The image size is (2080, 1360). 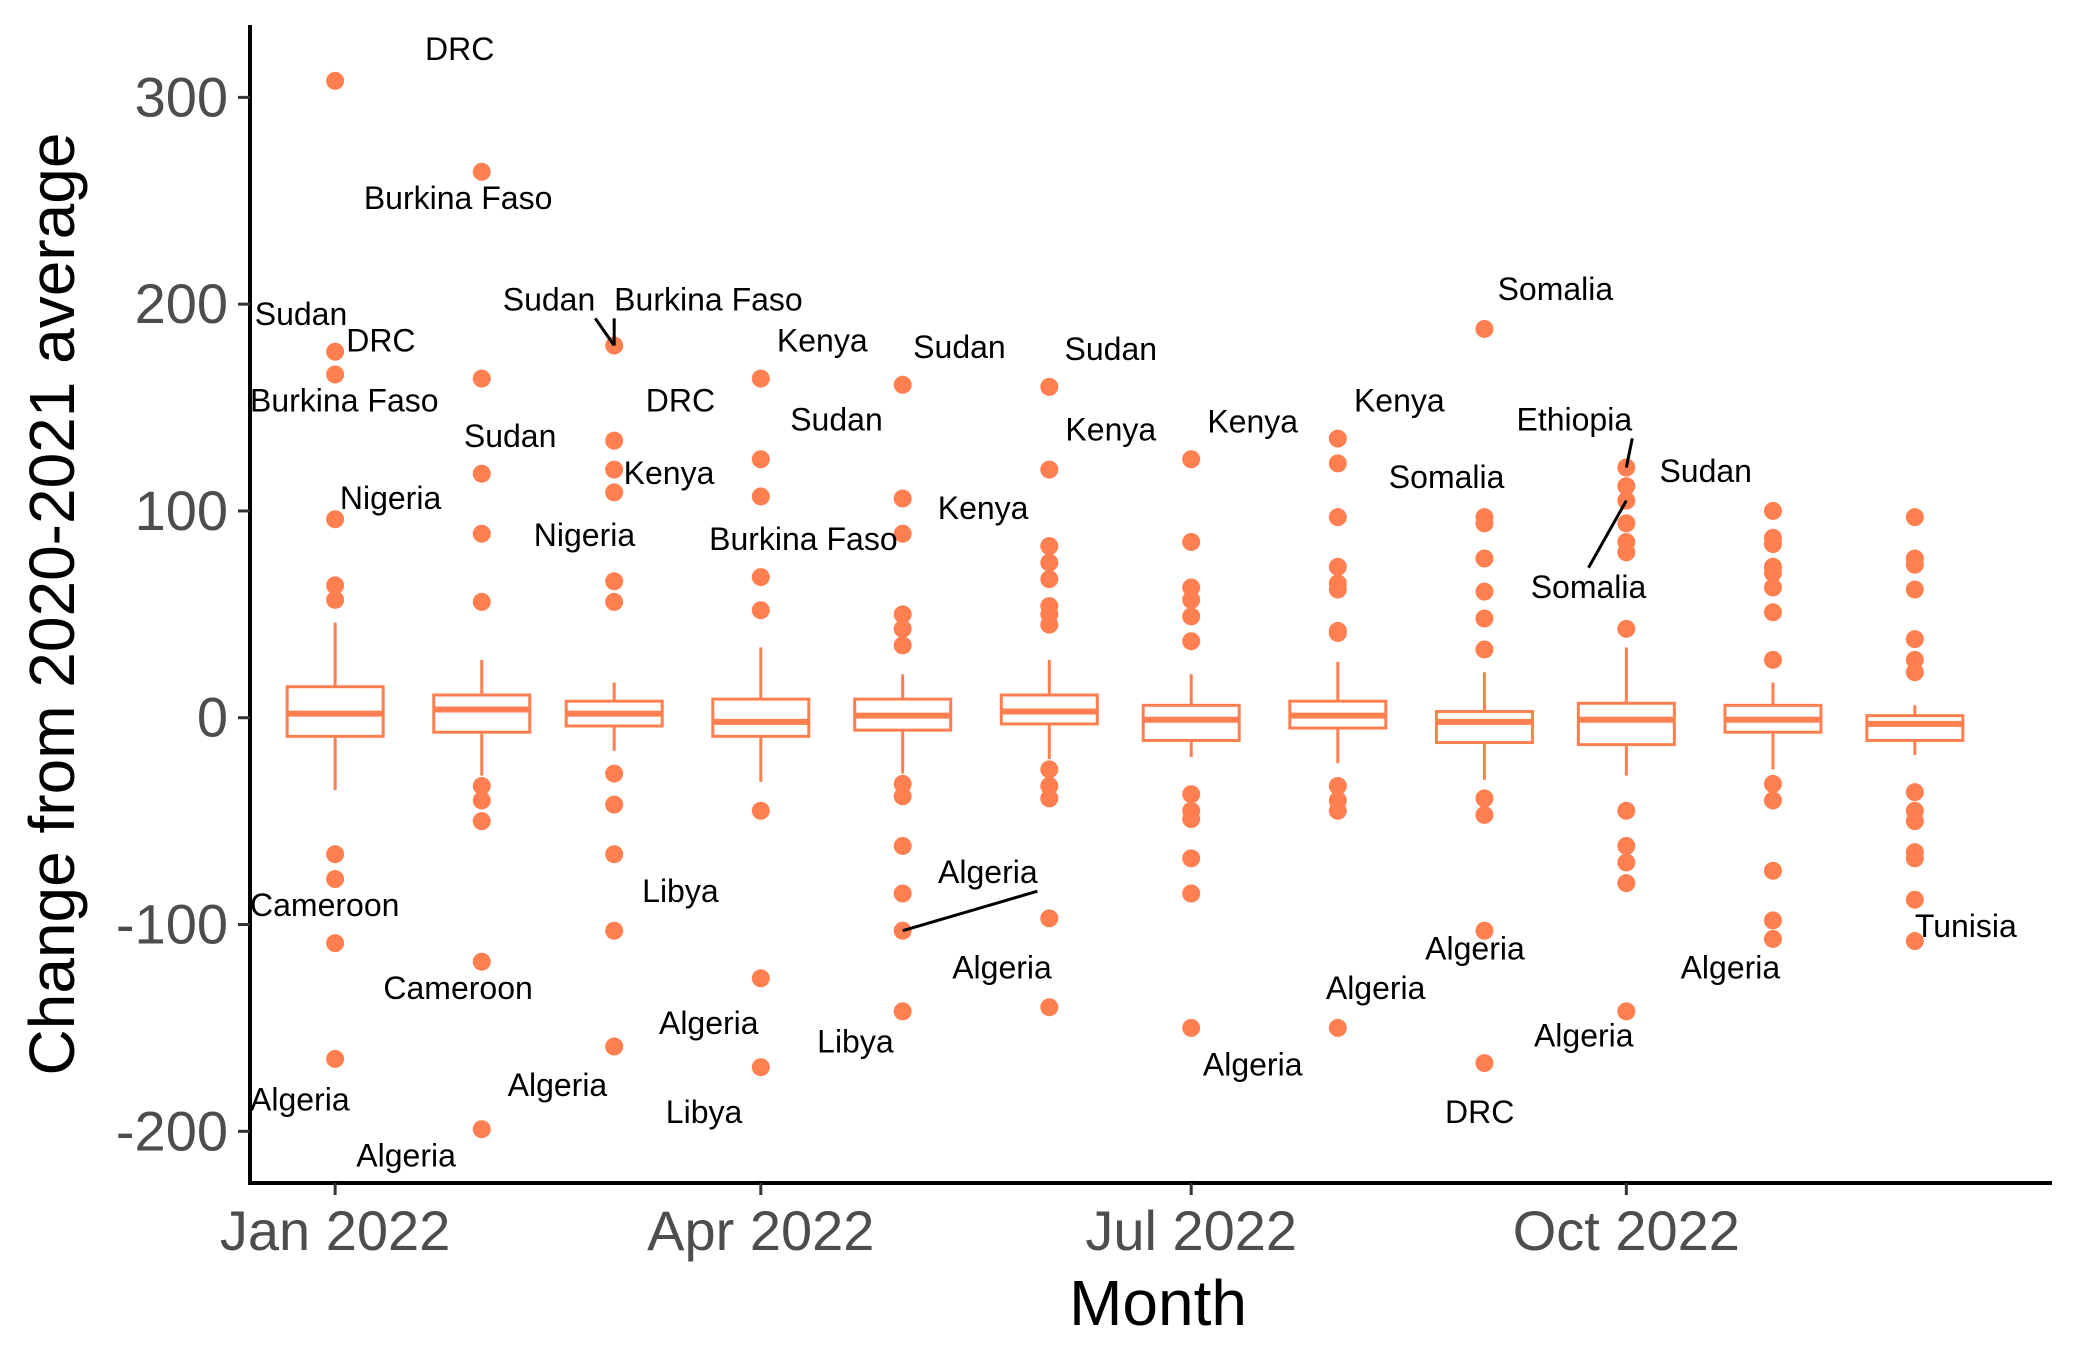 I want to click on x-tick-label: Apr 2022, so click(x=760, y=1230).